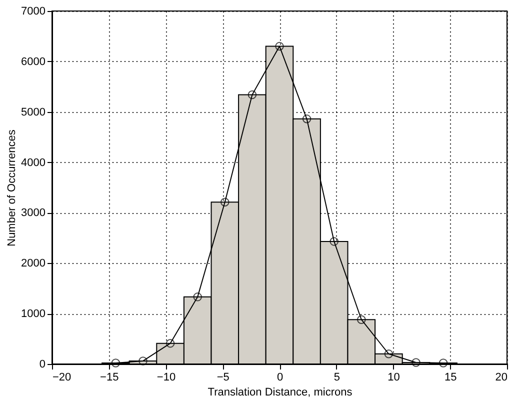 Image resolution: width=518 pixels, height=400 pixels. Describe the element at coordinates (109, 378) in the screenshot. I see `x-tick-label: −15` at that location.